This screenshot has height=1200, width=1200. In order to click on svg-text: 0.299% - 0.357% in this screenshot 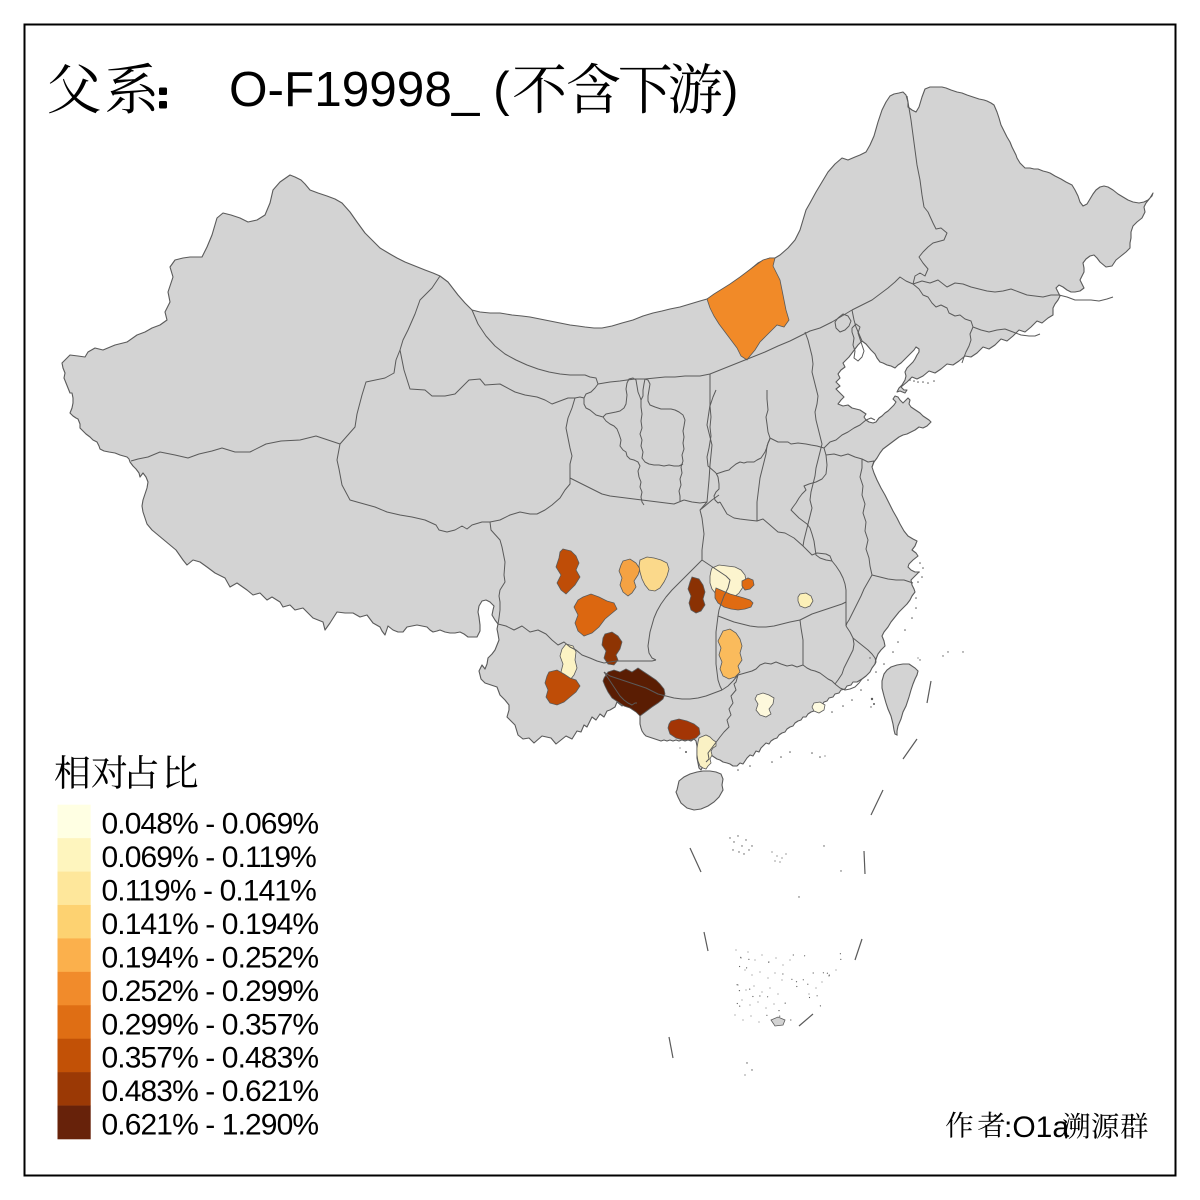, I will do `click(210, 1024)`.